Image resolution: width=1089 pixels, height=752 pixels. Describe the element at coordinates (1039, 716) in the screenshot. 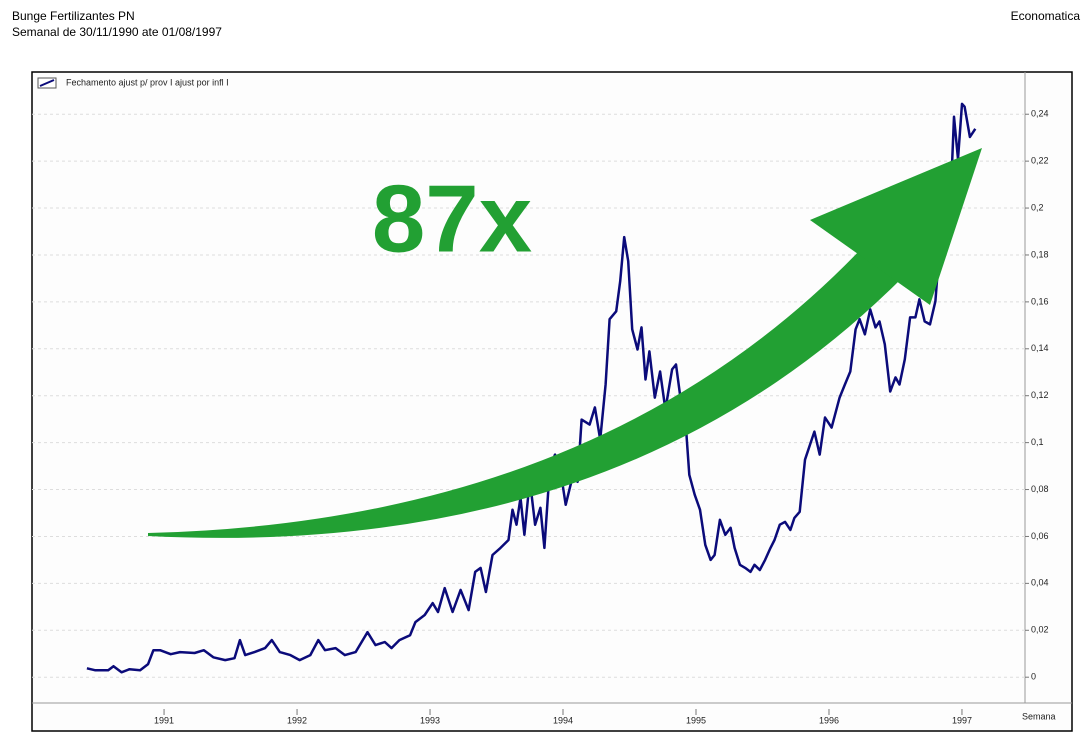

I see `x-axis-label: Semana` at that location.